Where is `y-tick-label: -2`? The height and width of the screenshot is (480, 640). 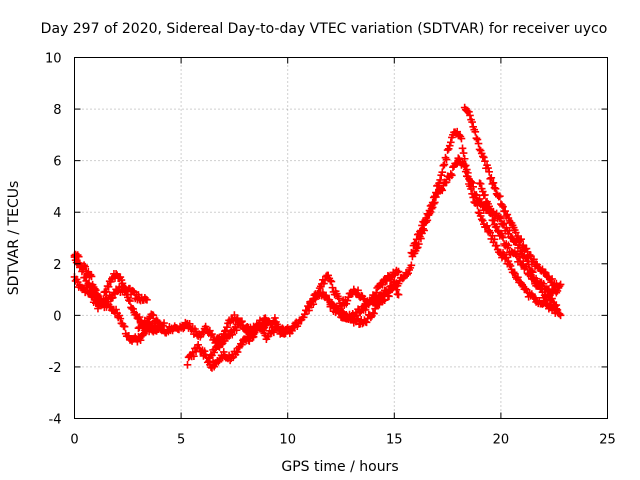
y-tick-label: -2 is located at coordinates (55, 368).